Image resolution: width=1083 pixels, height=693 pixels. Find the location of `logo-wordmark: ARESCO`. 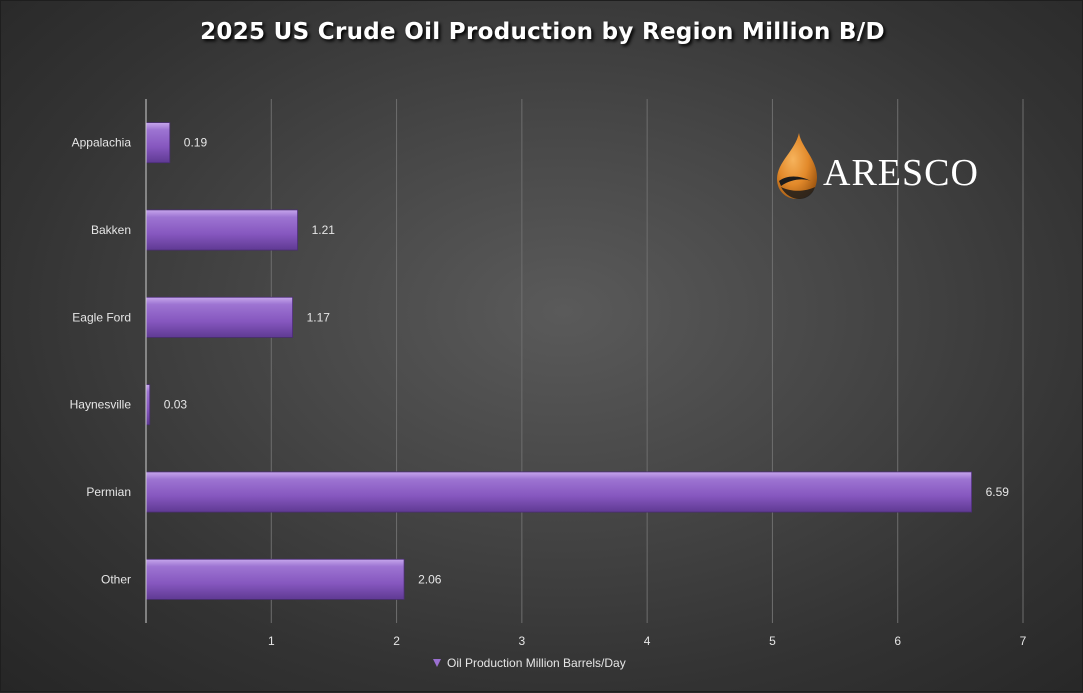

logo-wordmark: ARESCO is located at coordinates (901, 173).